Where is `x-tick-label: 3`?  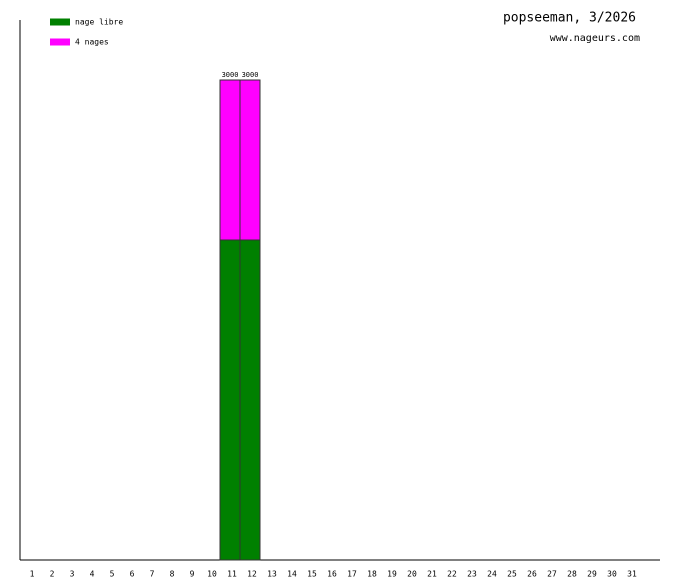
x-tick-label: 3 is located at coordinates (72, 574).